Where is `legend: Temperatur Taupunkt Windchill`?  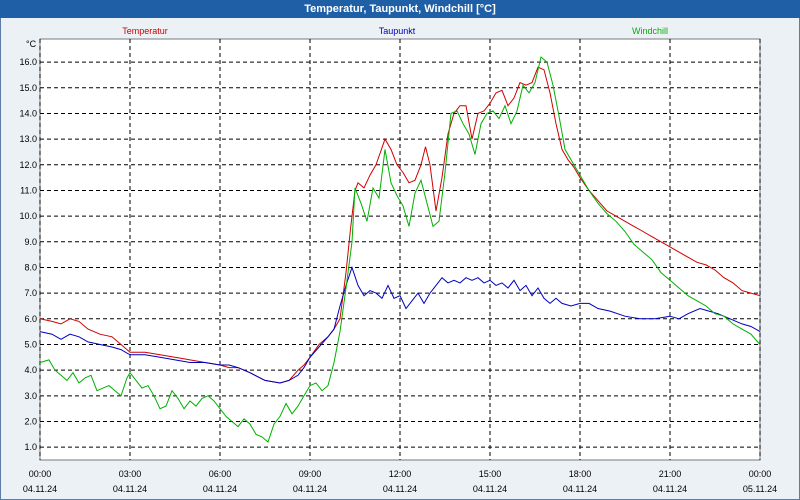 legend: Temperatur Taupunkt Windchill is located at coordinates (395, 31).